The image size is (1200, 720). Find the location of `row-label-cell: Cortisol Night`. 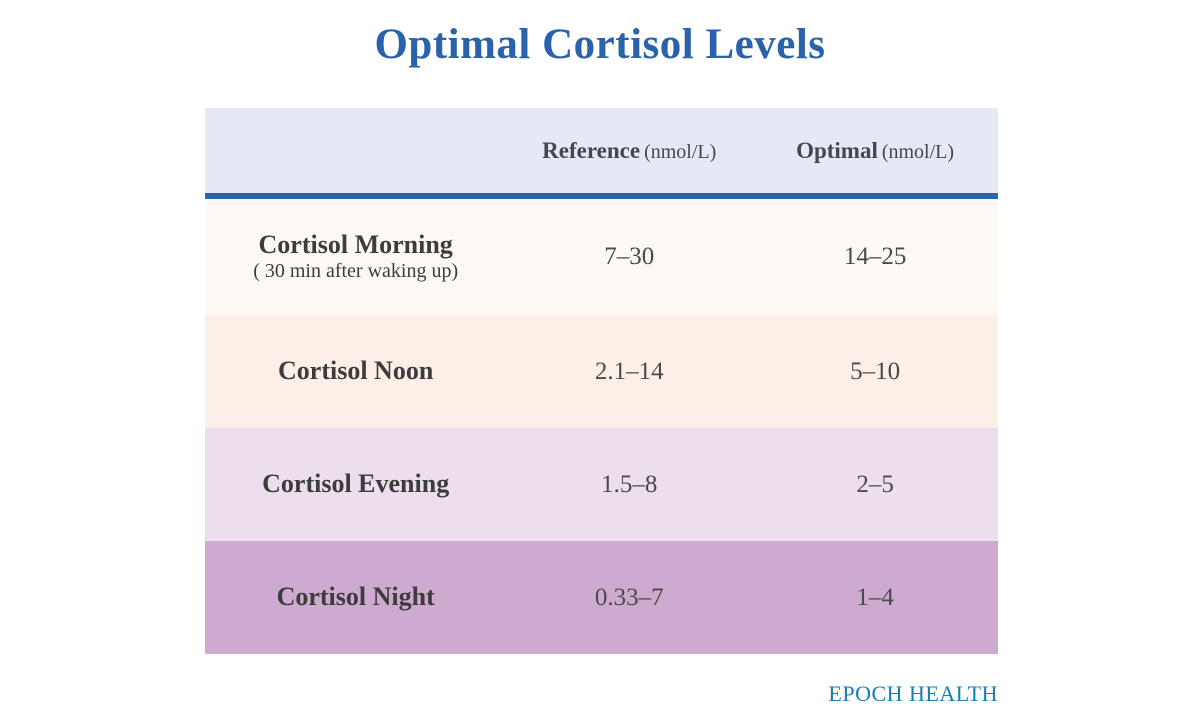

row-label-cell: Cortisol Night is located at coordinates (355, 597).